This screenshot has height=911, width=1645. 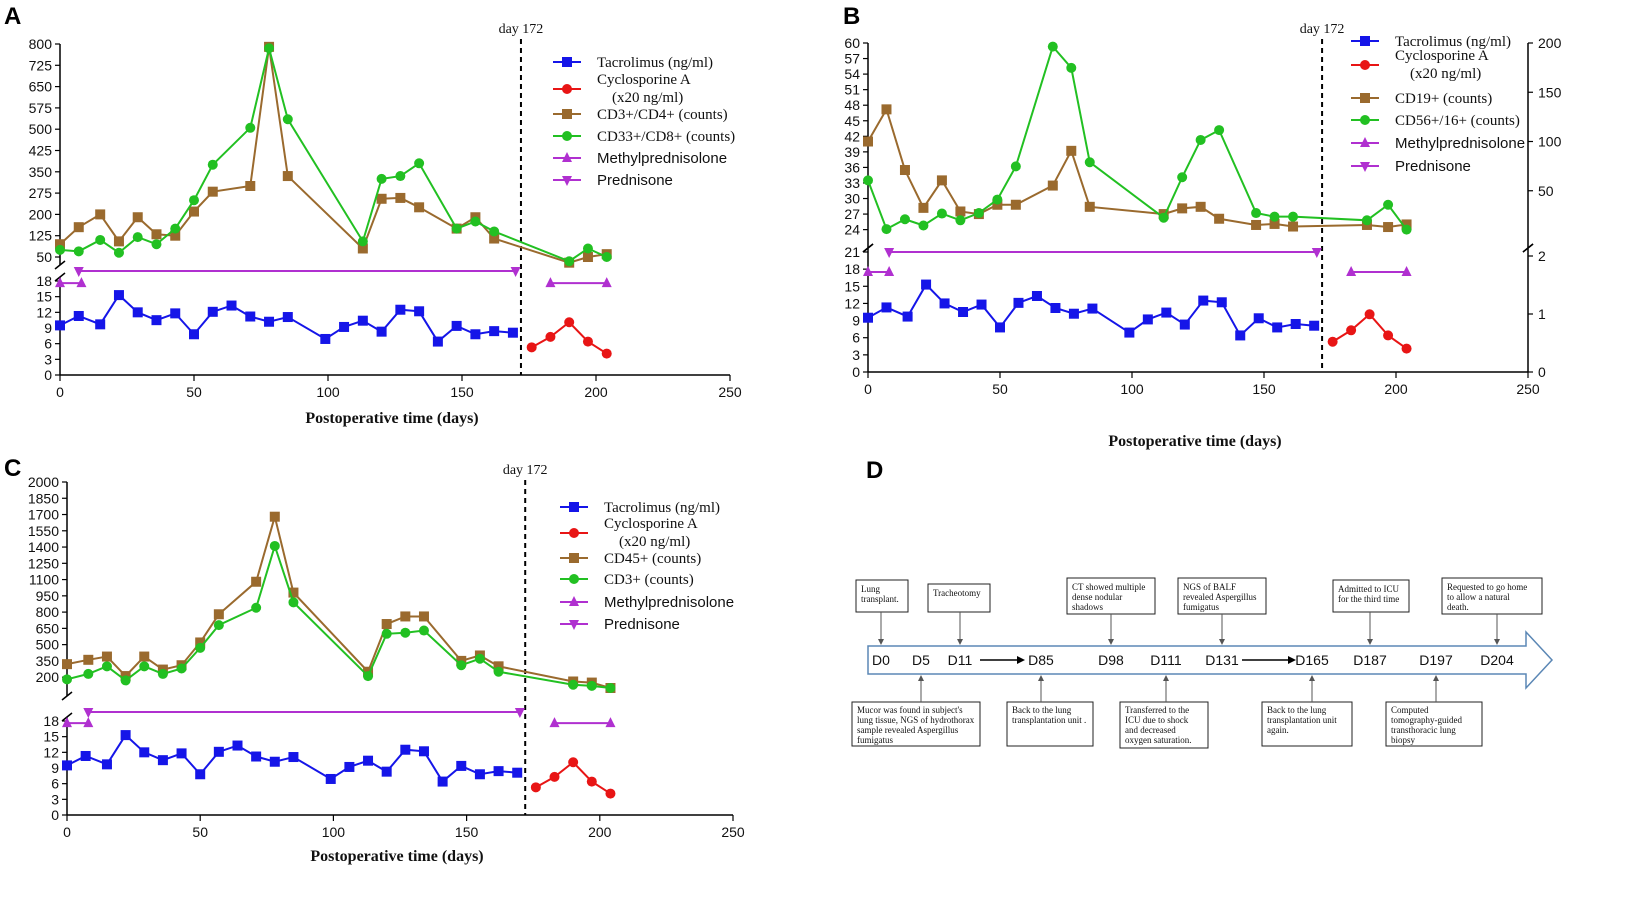 I want to click on c-legend-label: Cyclosporine A (x20 ng/ml), so click(x=651, y=533).